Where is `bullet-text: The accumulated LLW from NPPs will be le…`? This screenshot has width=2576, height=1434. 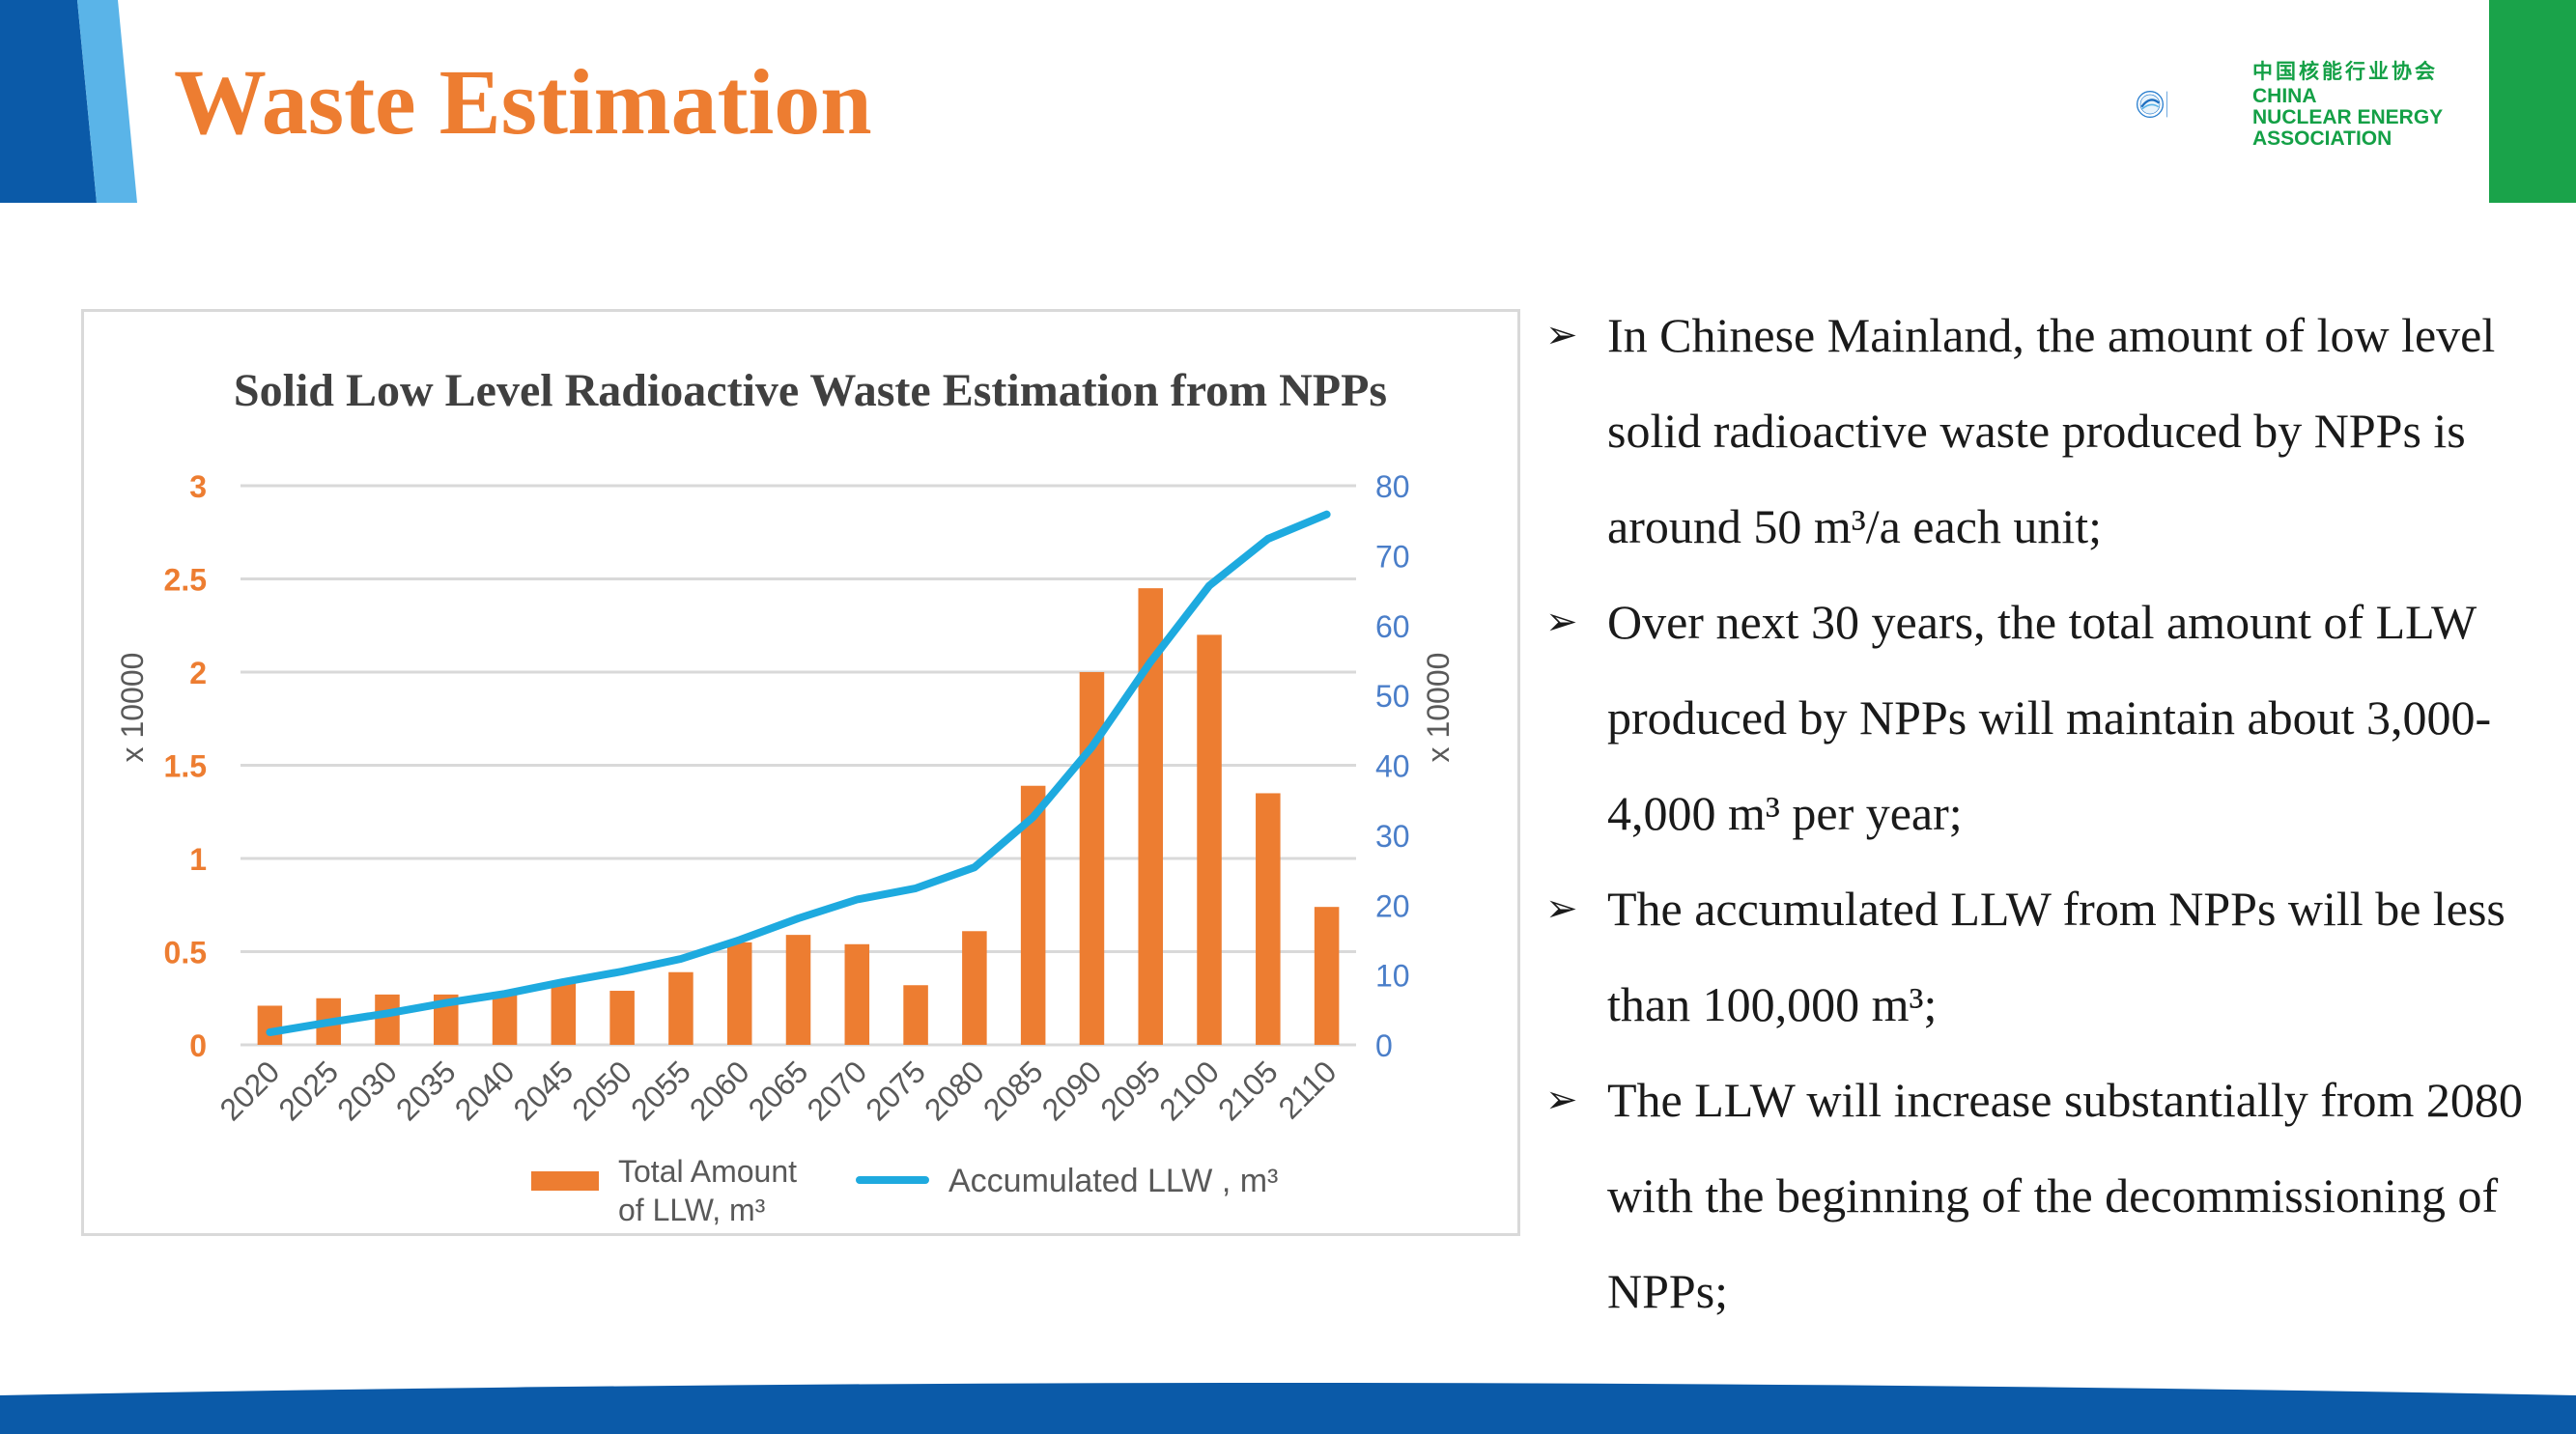
bullet-text: The accumulated LLW from NPPs will be le… is located at coordinates (2056, 957).